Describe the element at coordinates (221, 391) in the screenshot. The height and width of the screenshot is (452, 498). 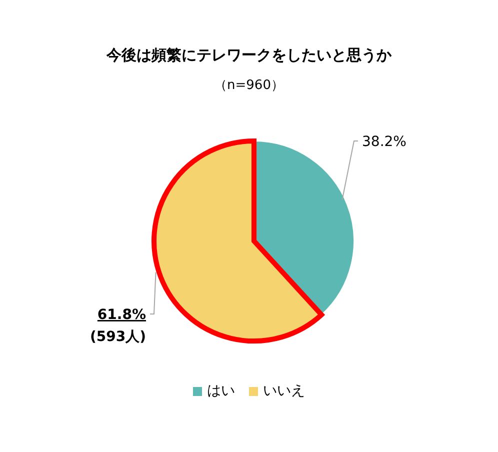
I see `legend-label: はい` at that location.